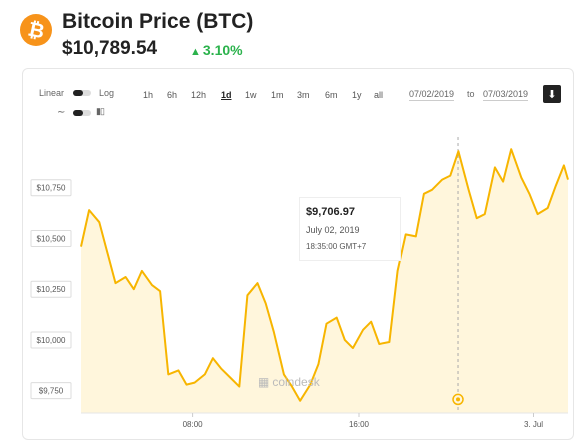  I want to click on chart-style-toggle, so click(82, 113).